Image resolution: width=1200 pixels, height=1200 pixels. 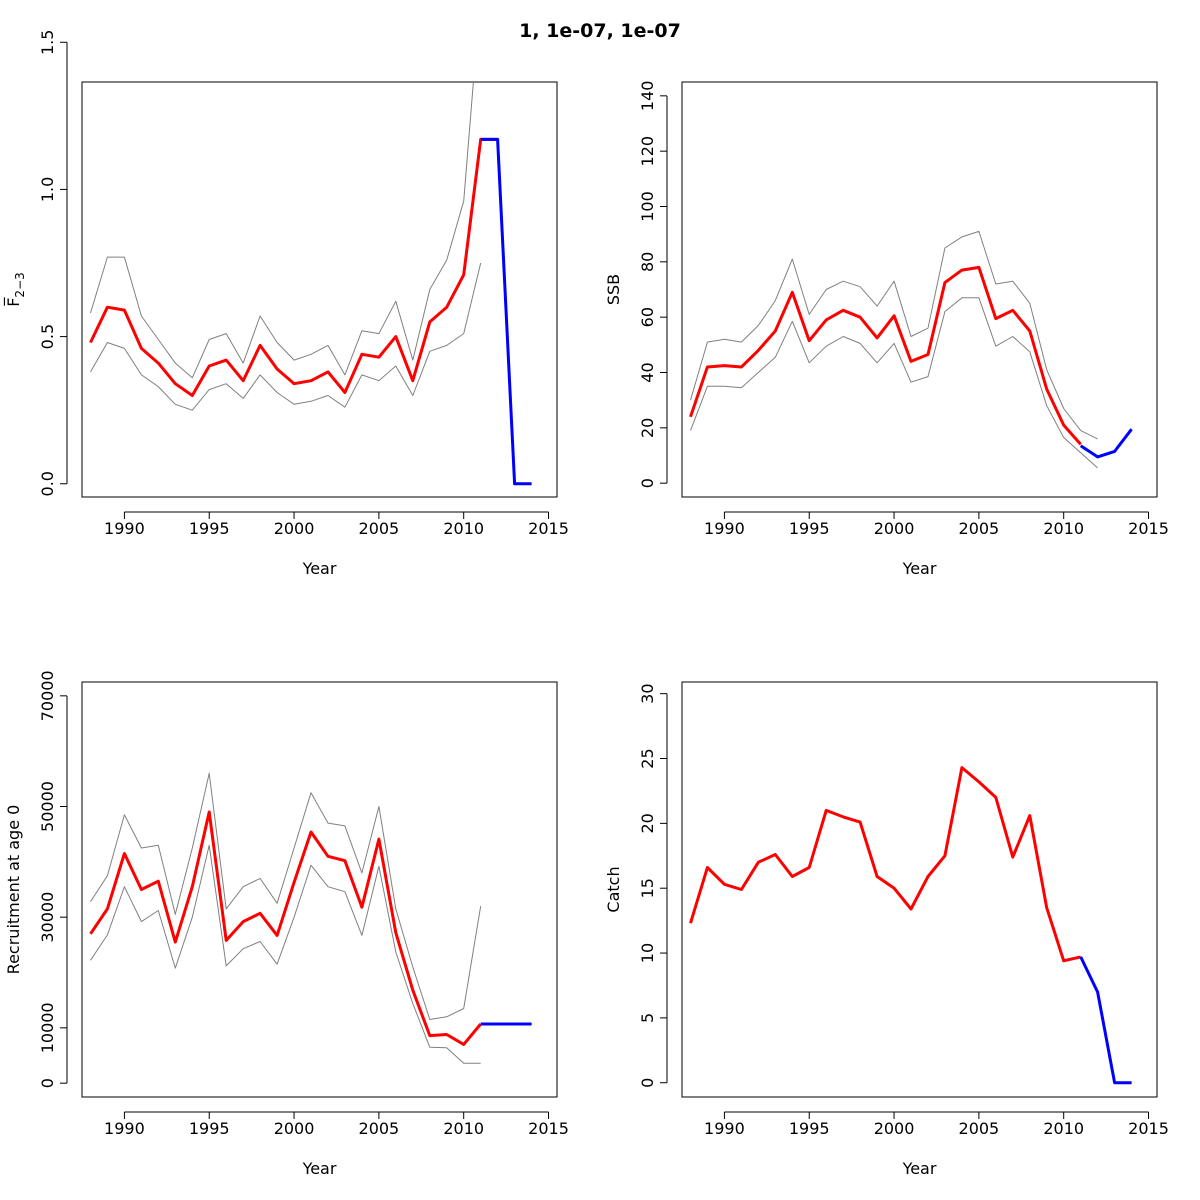 I want to click on y-tick-label: 70000, so click(x=47, y=695).